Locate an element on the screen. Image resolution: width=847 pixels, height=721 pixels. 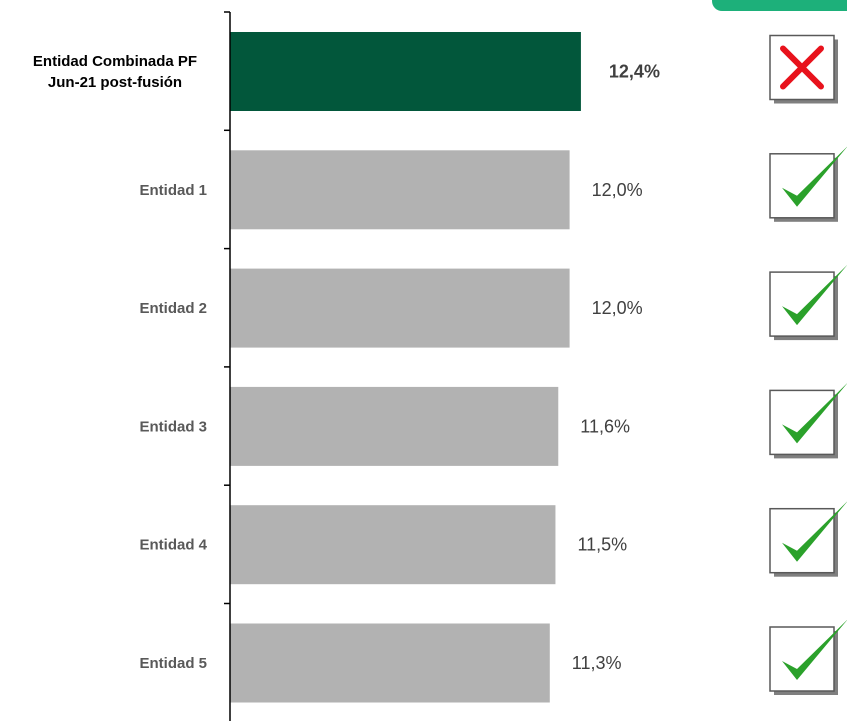
category-label-1-line-1: Entidad Combinada PF is located at coordinates (115, 61).